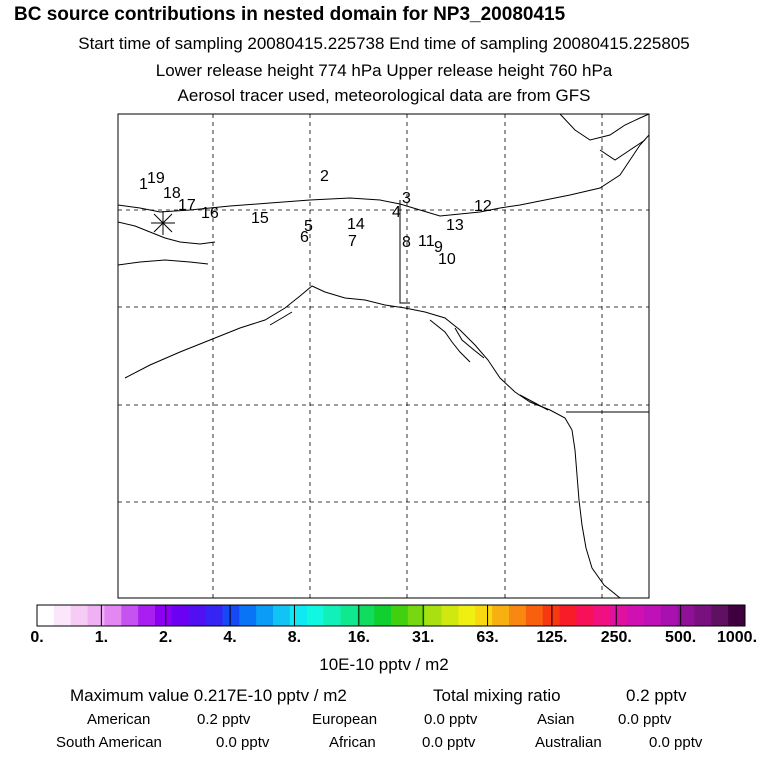 This screenshot has width=768, height=768. What do you see at coordinates (423, 637) in the screenshot?
I see `colorbar-tick-label: 31.` at bounding box center [423, 637].